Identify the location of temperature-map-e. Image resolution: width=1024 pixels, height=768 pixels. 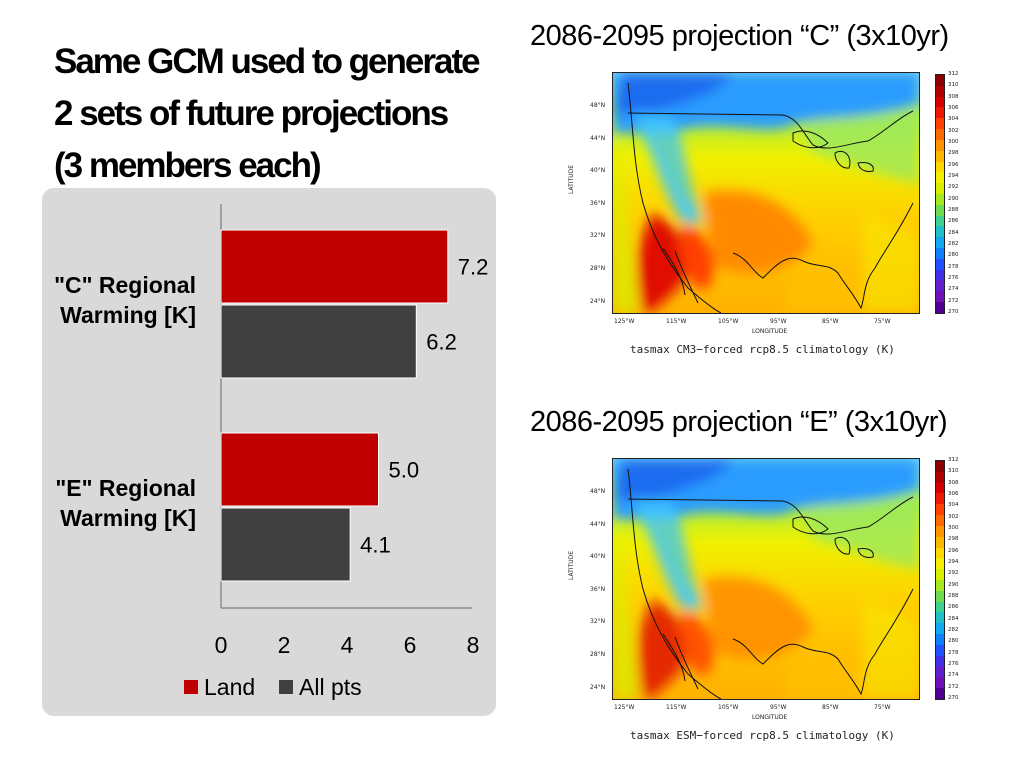
(766, 579).